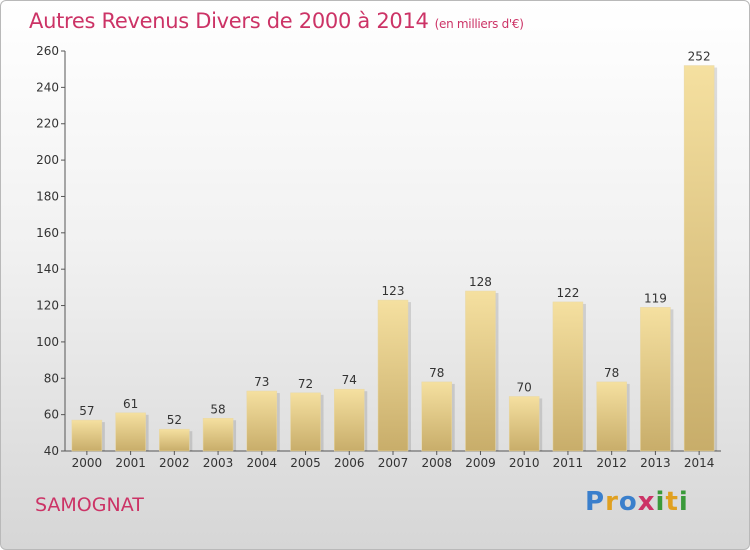 The height and width of the screenshot is (550, 750). What do you see at coordinates (393, 291) in the screenshot?
I see `bar-value-label: 123` at bounding box center [393, 291].